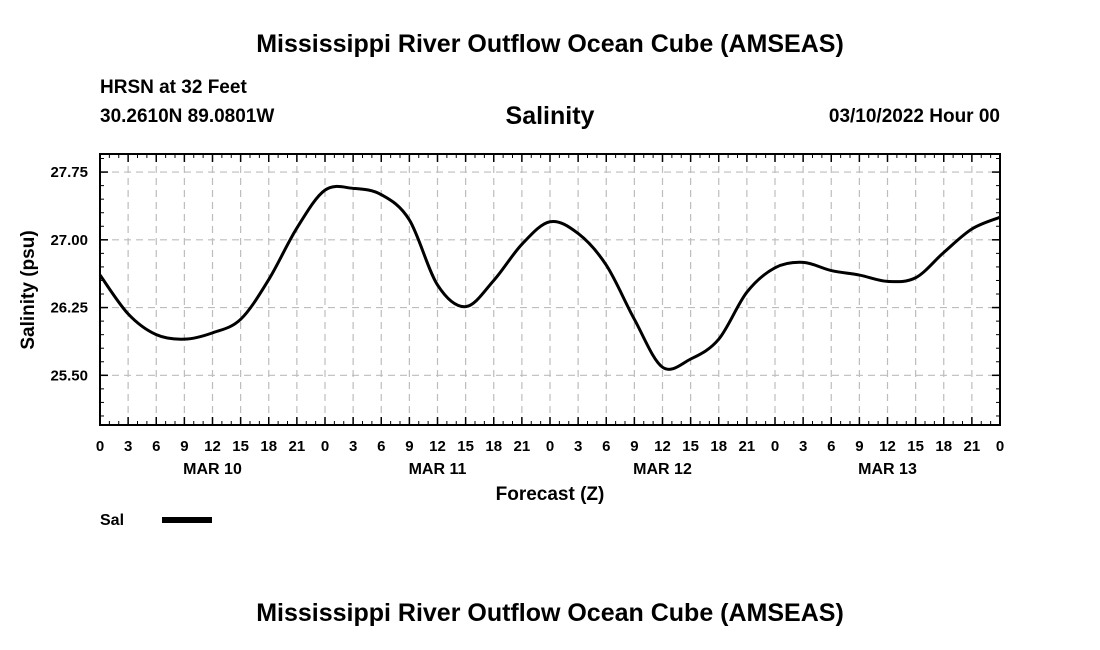 The height and width of the screenshot is (650, 1100). I want to click on y-tick-label: 27.75, so click(69, 172).